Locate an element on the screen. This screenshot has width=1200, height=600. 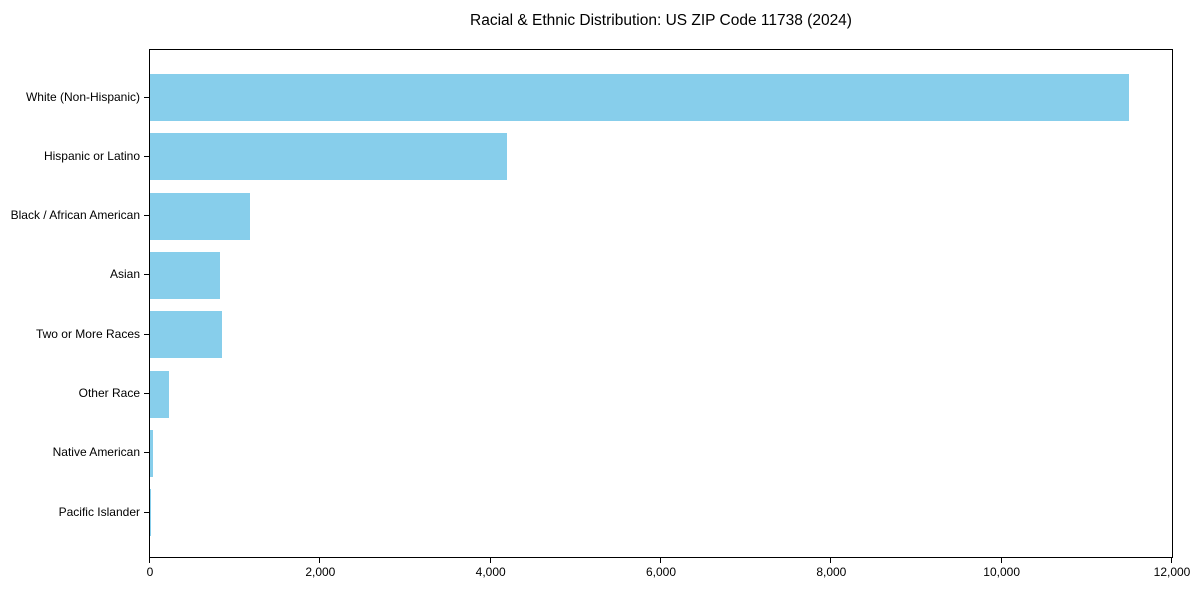
bar-black-african-american is located at coordinates (200, 216).